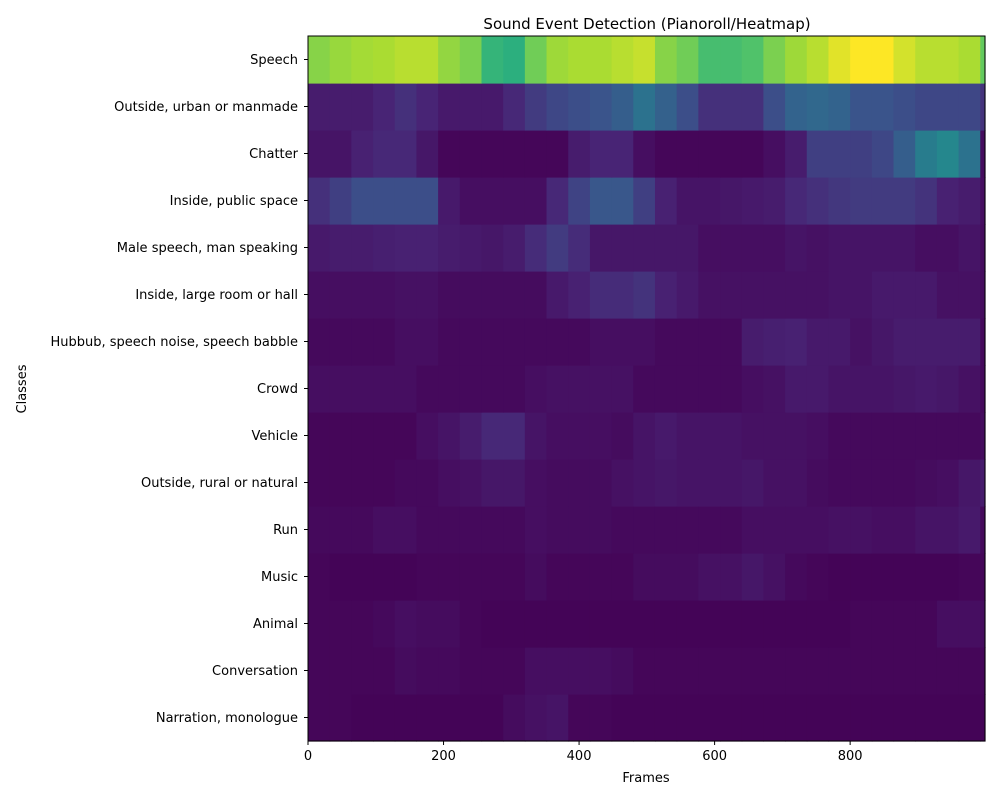 The height and width of the screenshot is (800, 1000). Describe the element at coordinates (274, 60) in the screenshot. I see `y-tick-label: Speech` at that location.